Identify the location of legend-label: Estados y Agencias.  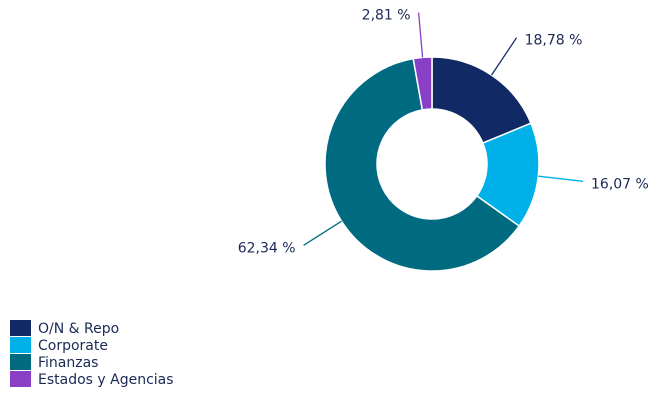
(106, 380).